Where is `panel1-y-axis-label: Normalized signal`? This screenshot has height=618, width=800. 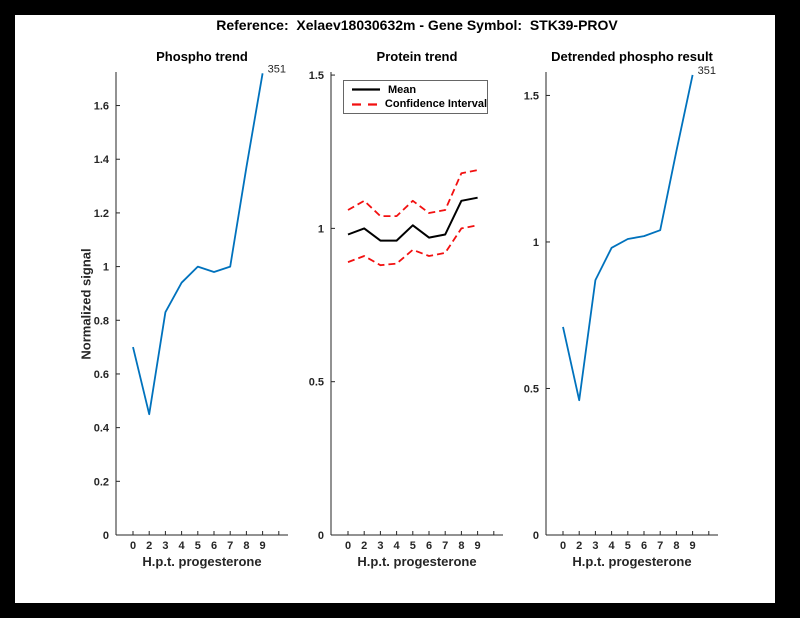
panel1-y-axis-label: Normalized signal is located at coordinates (86, 304).